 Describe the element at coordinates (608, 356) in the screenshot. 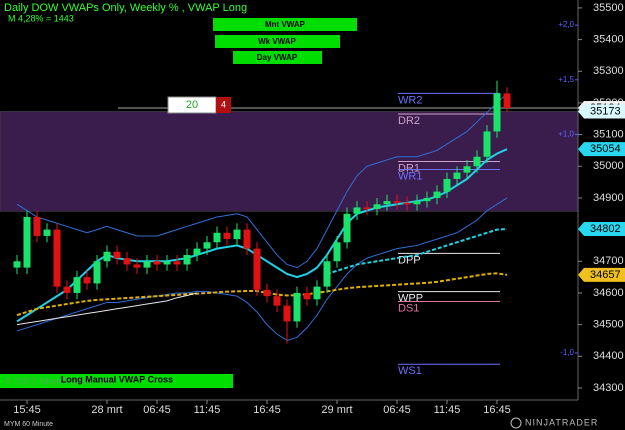

I see `y-tick-label: 34400` at that location.